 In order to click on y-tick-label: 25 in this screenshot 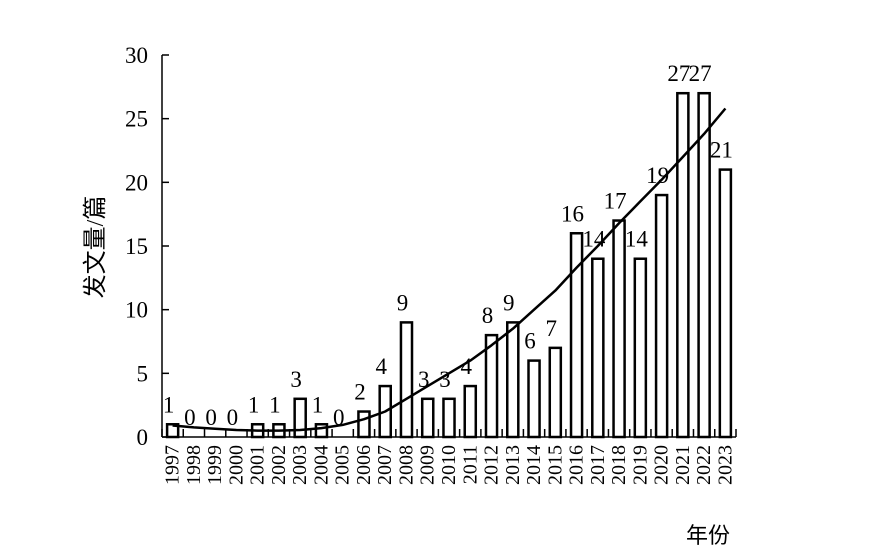, I will do `click(136, 119)`.